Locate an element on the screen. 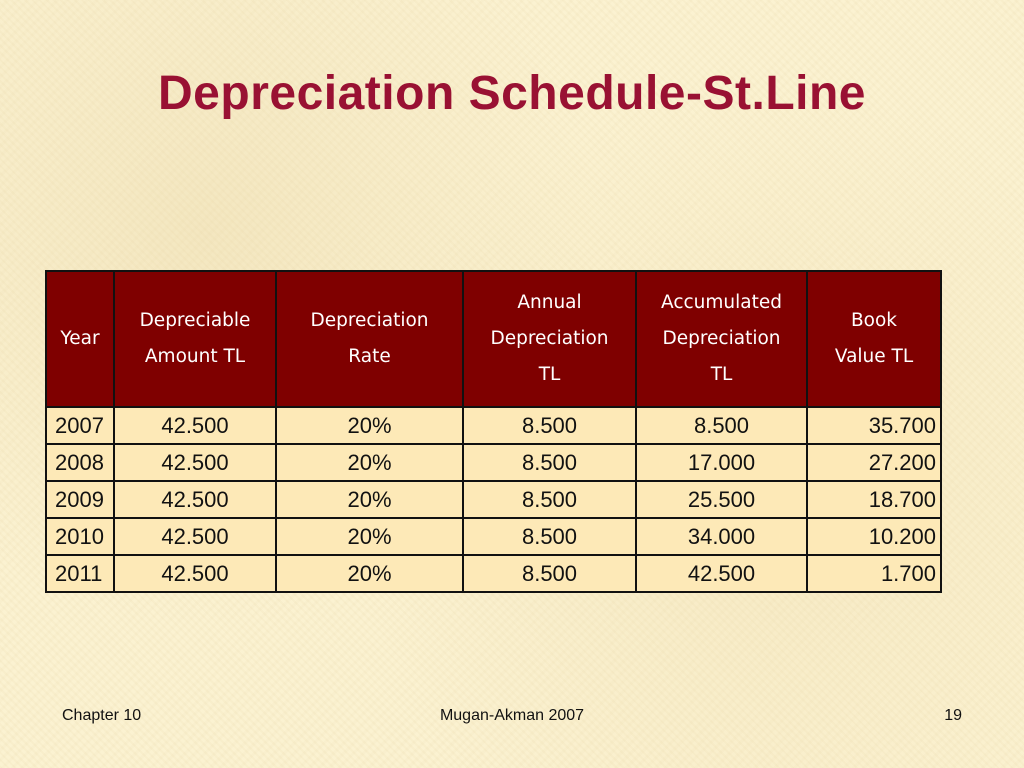  cell-accumulated-depreciation: 25.500 is located at coordinates (721, 499).